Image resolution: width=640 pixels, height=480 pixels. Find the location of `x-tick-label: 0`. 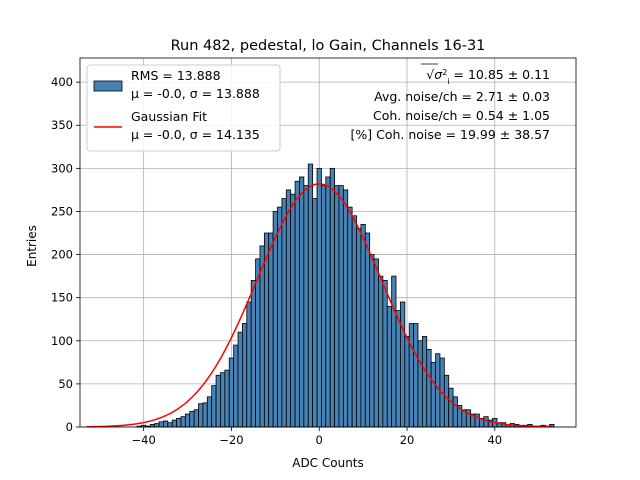

x-tick-label: 0 is located at coordinates (319, 440).